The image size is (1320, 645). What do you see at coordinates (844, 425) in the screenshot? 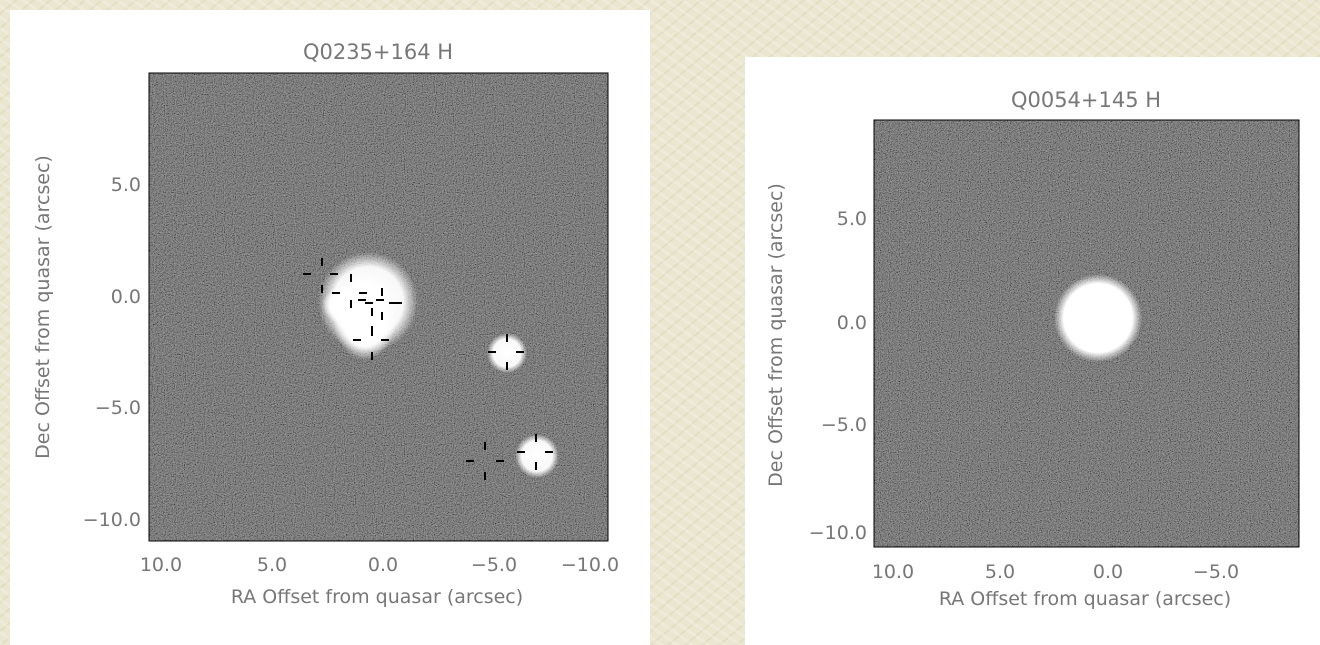
I see `right-ytick-neg5: −5.0` at bounding box center [844, 425].